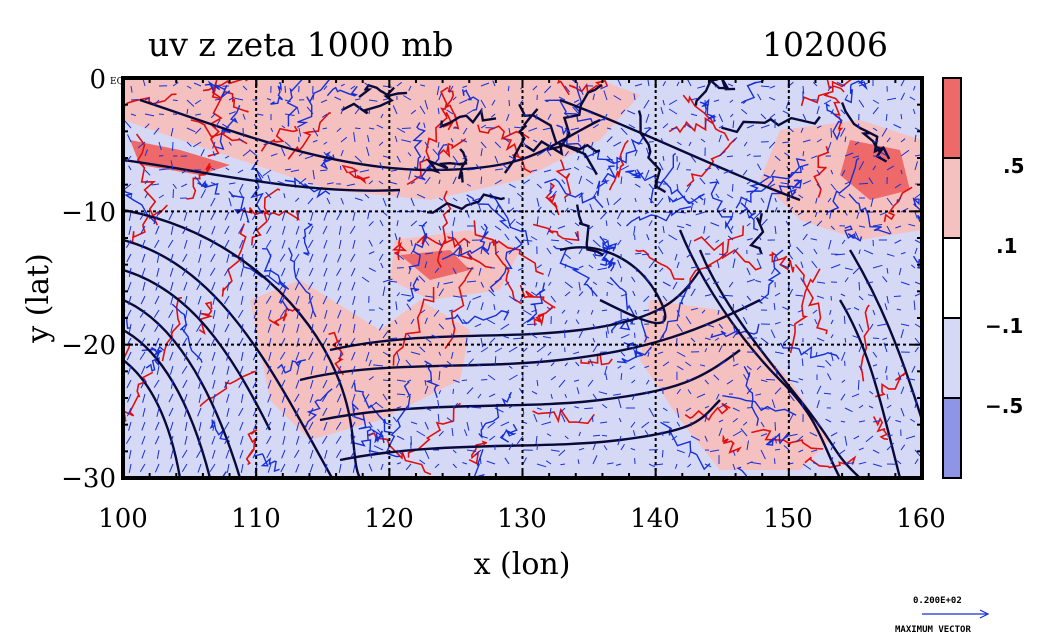  What do you see at coordinates (1007, 246) in the screenshot?
I see `colorbar-label: .1` at bounding box center [1007, 246].